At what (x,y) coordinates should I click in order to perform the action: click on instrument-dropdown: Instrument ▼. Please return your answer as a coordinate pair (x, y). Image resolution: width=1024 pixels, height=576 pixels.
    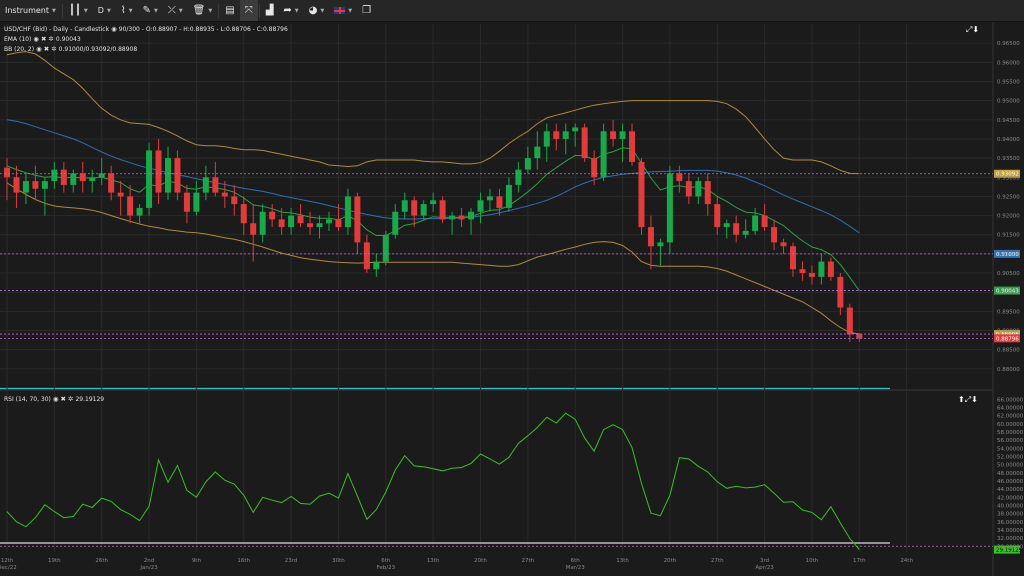
    Looking at the image, I should click on (30, 10).